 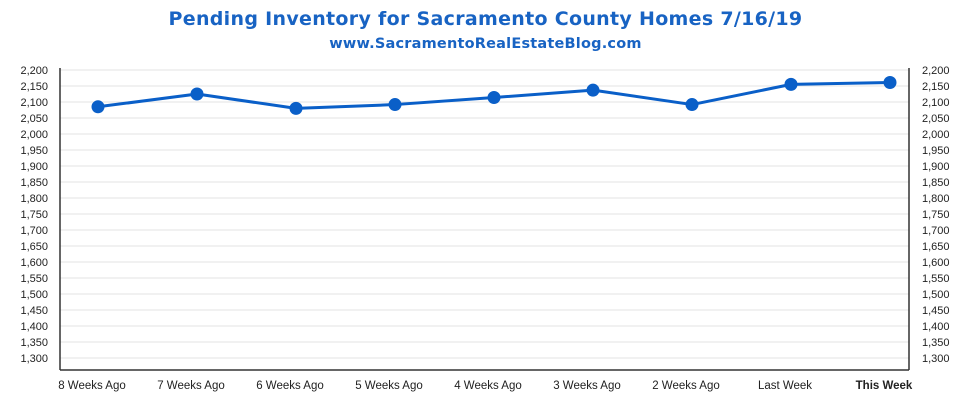 What do you see at coordinates (34, 311) in the screenshot?
I see `y-tick-label-left: 1,450` at bounding box center [34, 311].